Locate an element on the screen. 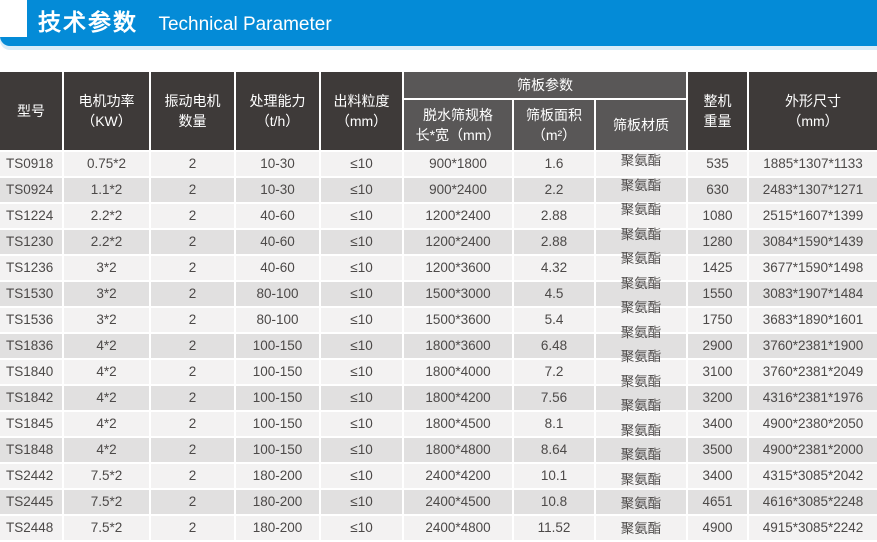  cell-dims: 2483*1307*1271 is located at coordinates (812, 189).